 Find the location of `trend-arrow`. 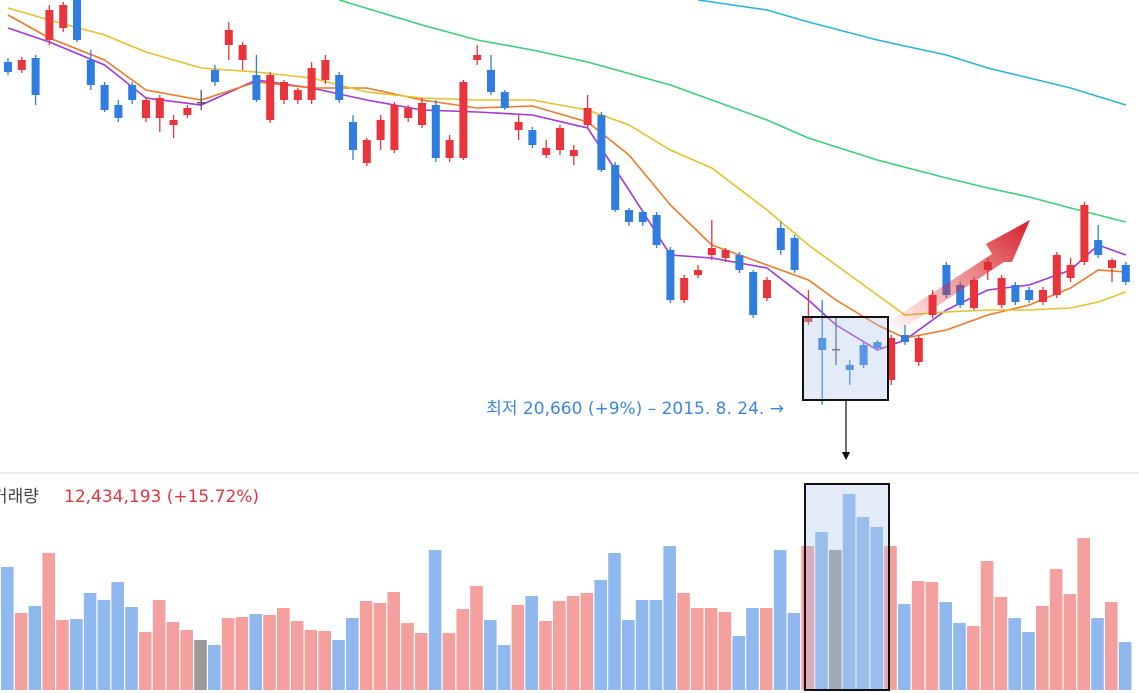

trend-arrow is located at coordinates (959, 276).